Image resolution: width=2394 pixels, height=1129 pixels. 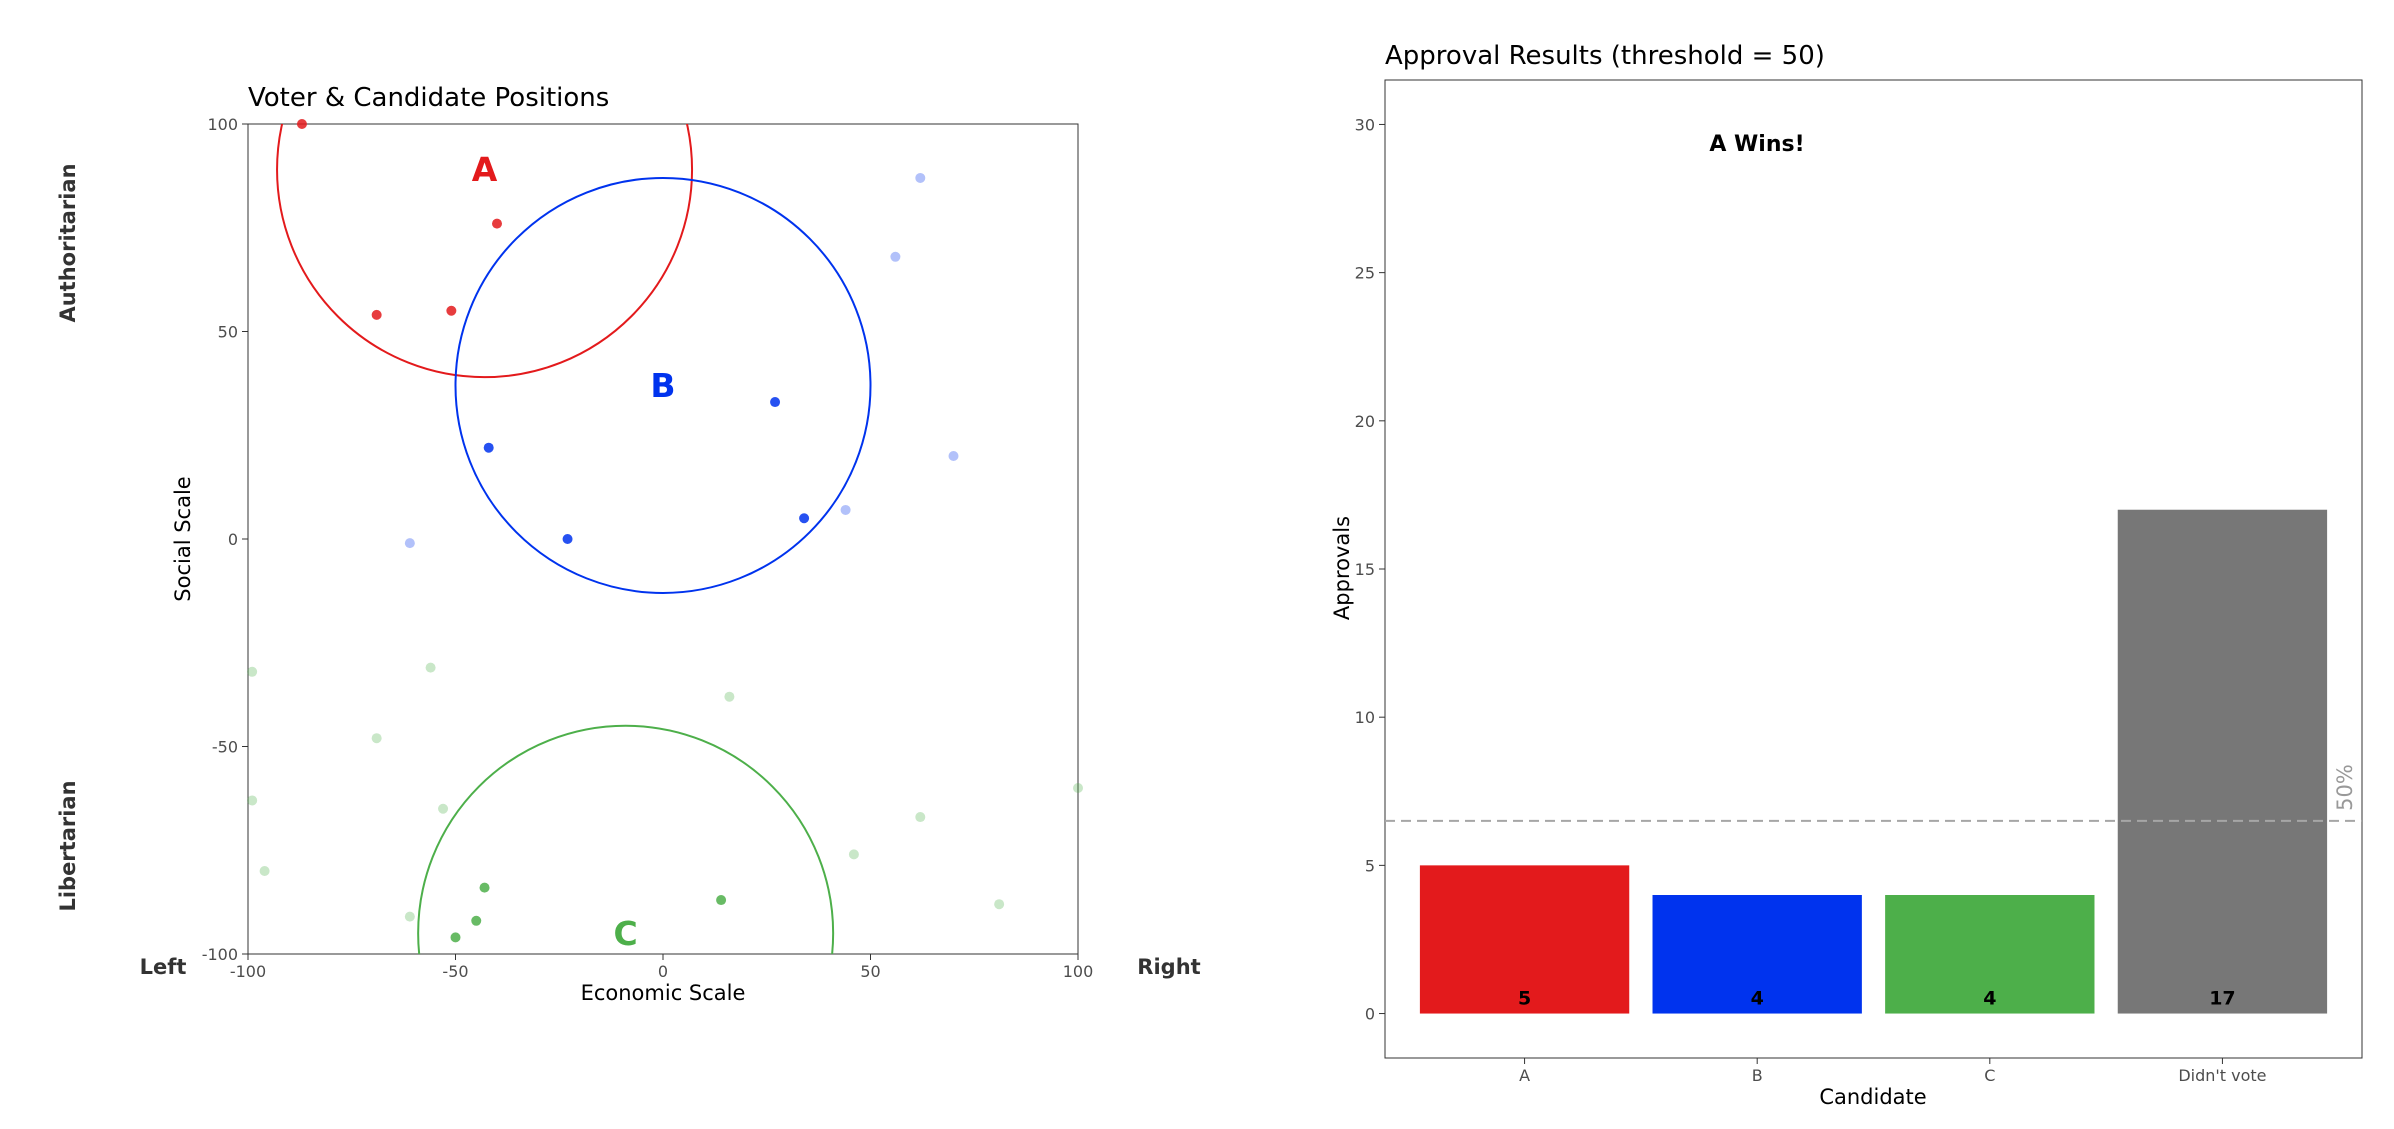 I want to click on y-tick-label: 100, so click(x=222, y=124).